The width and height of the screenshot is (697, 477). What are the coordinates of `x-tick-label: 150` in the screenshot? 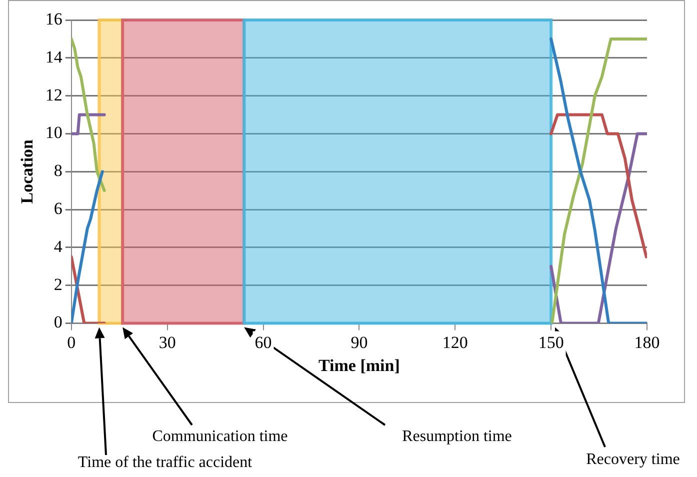 It's located at (551, 342).